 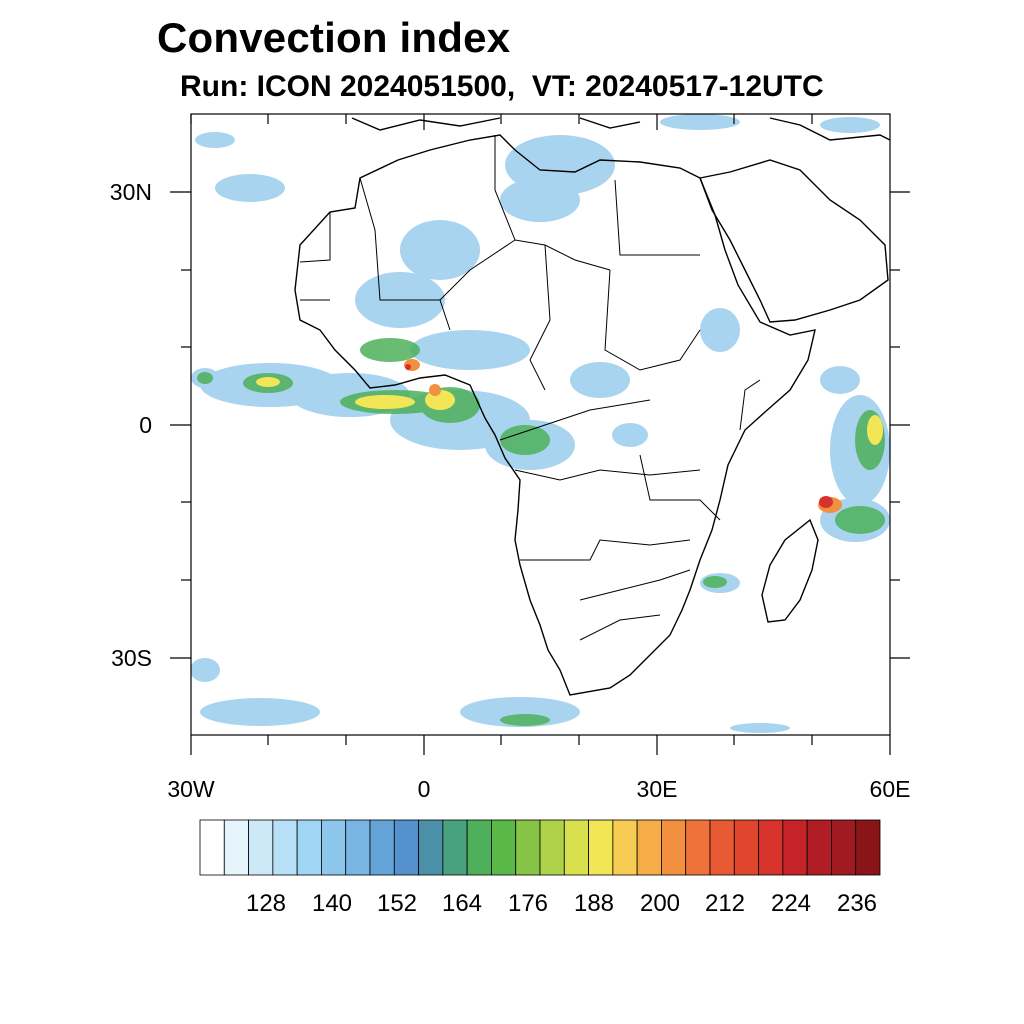 I want to click on colorbar-label: 212, so click(x=725, y=903).